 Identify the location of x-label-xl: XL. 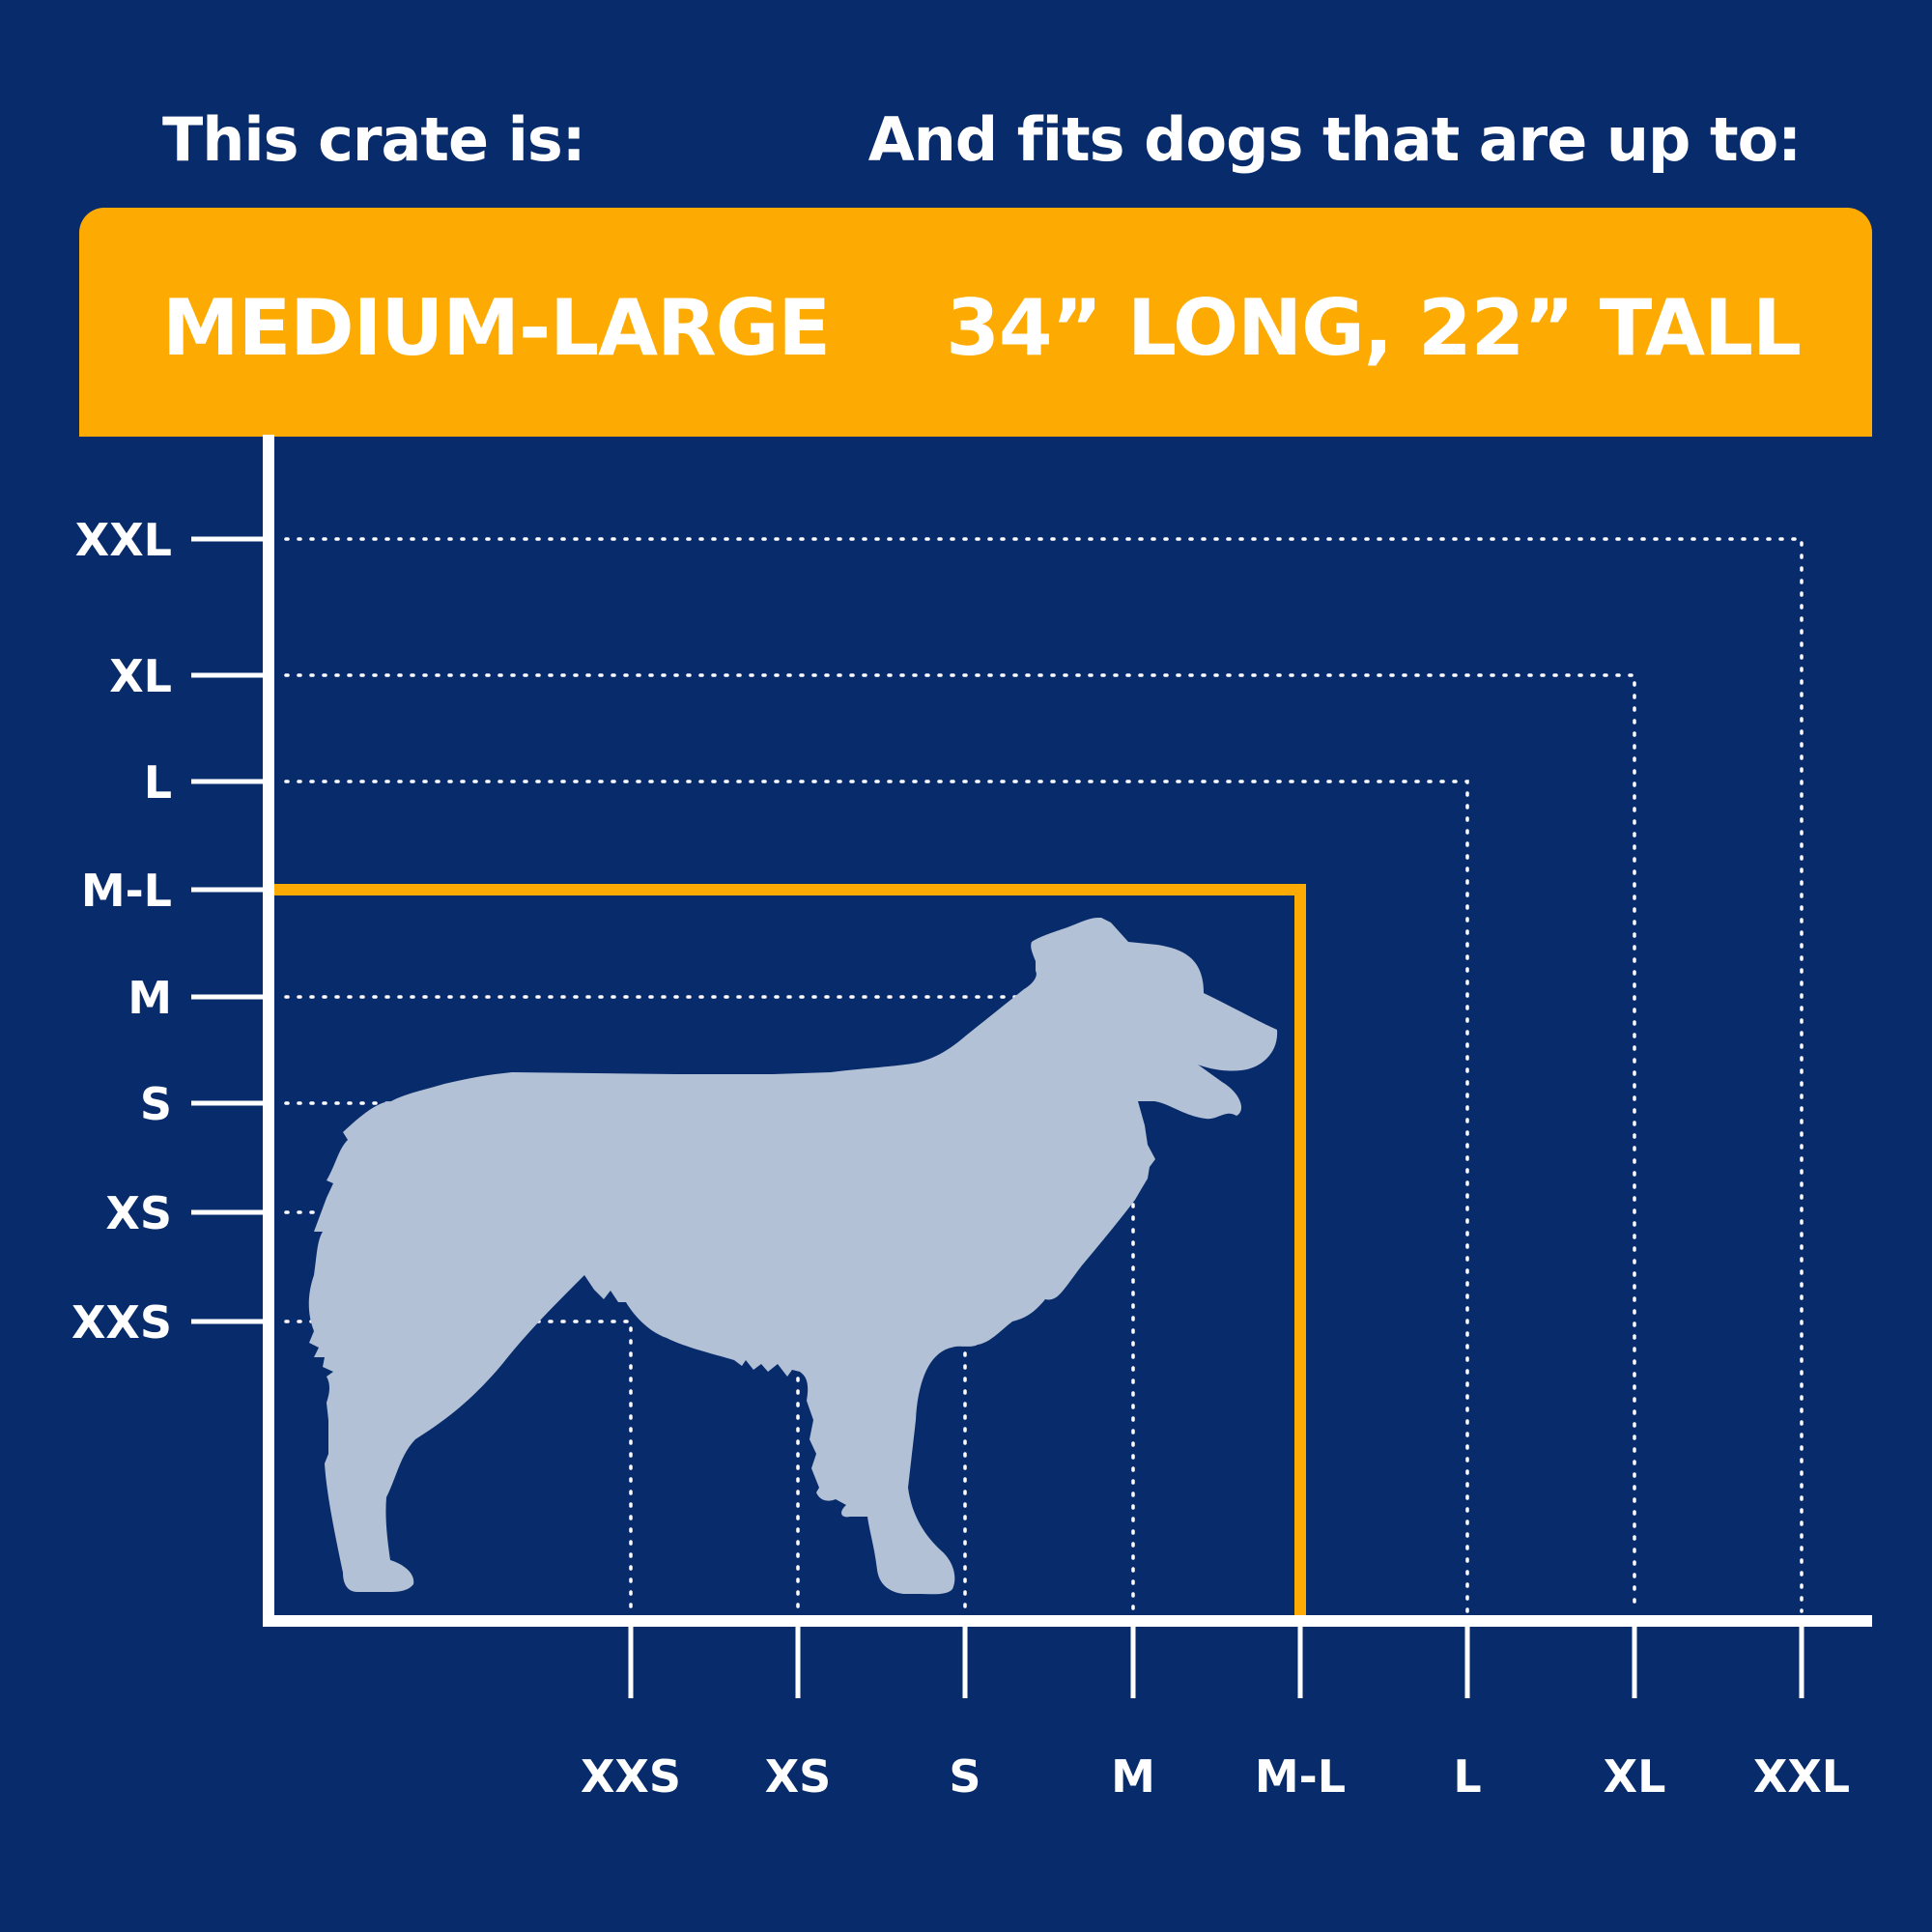
(1635, 1776).